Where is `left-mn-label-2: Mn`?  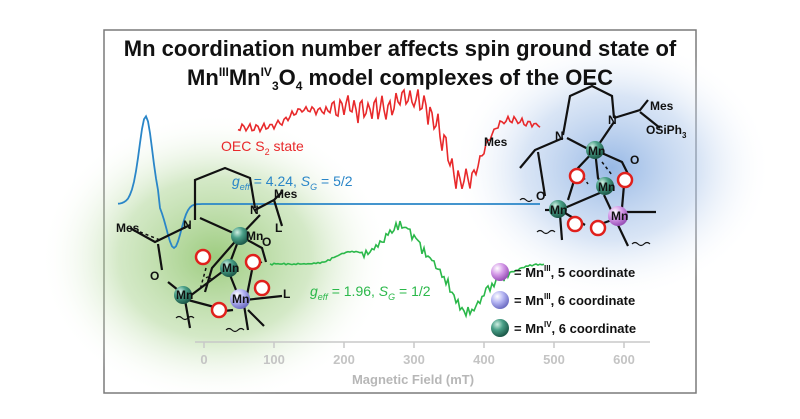 left-mn-label-2: Mn is located at coordinates (230, 268).